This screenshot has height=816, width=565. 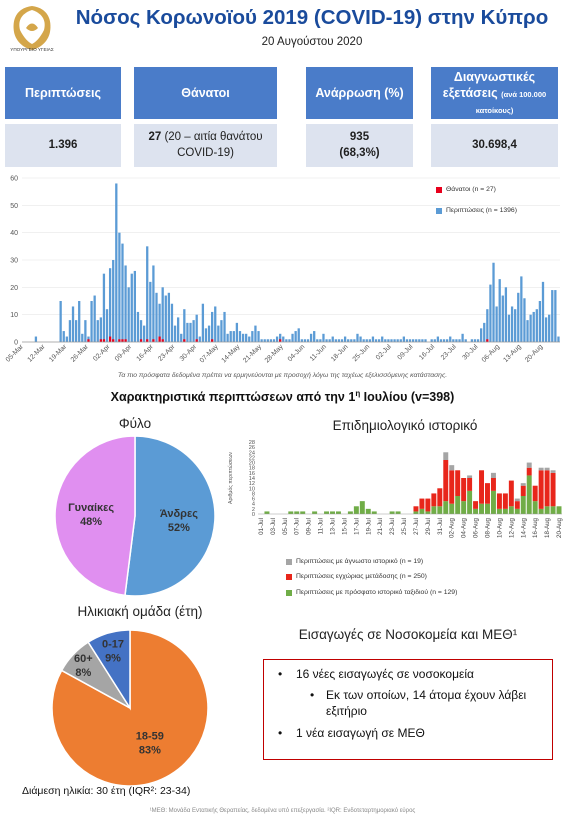 I want to click on y-tick-label: 16, so click(x=252, y=474).